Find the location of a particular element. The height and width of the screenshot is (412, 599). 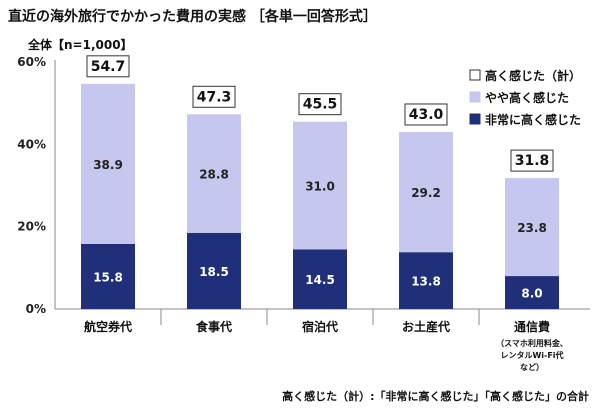

data-label: 13.8 is located at coordinates (426, 282).